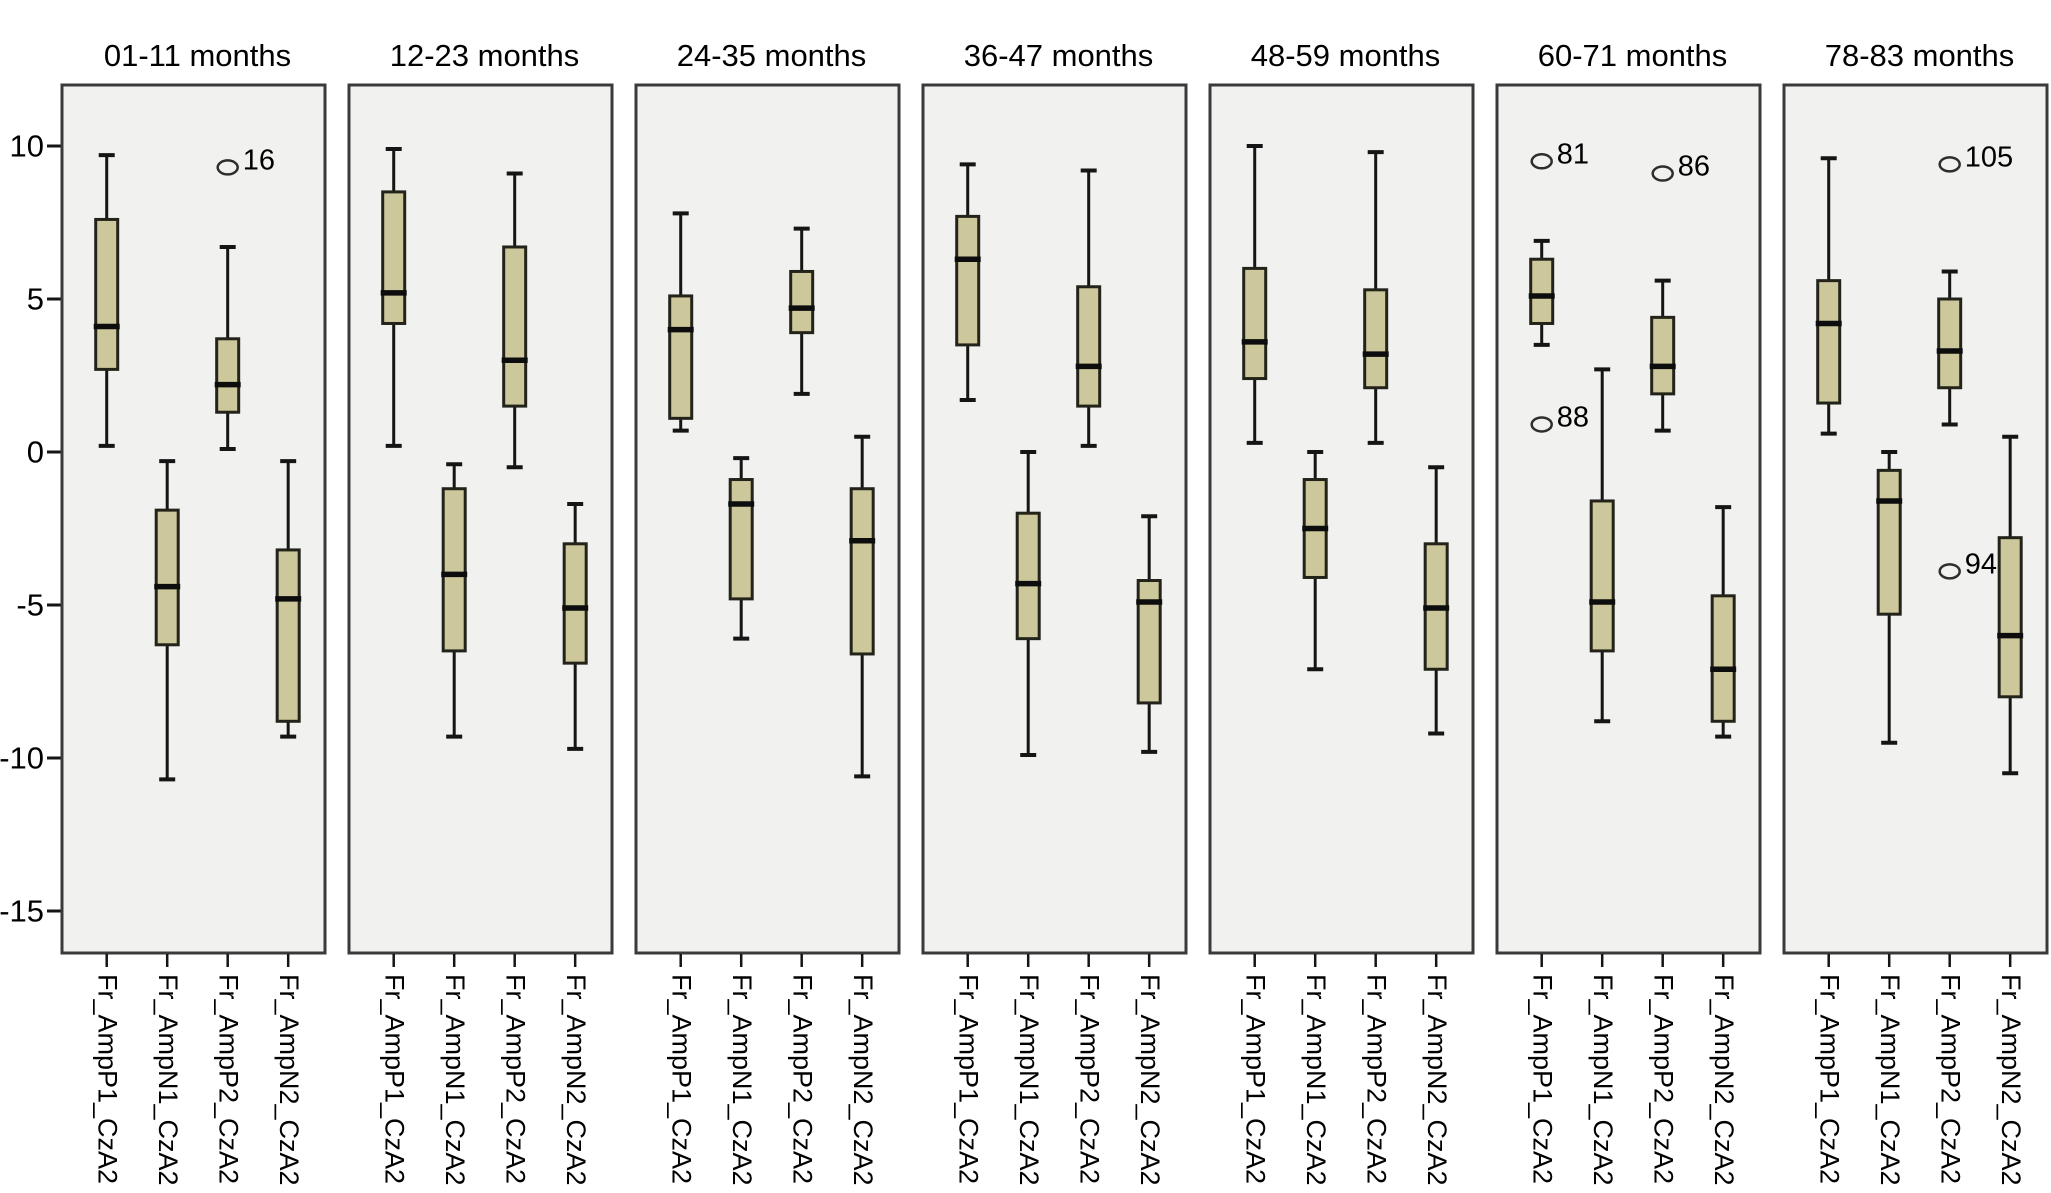 The height and width of the screenshot is (1193, 2051). What do you see at coordinates (22, 758) in the screenshot?
I see `y-tick-label: -10` at bounding box center [22, 758].